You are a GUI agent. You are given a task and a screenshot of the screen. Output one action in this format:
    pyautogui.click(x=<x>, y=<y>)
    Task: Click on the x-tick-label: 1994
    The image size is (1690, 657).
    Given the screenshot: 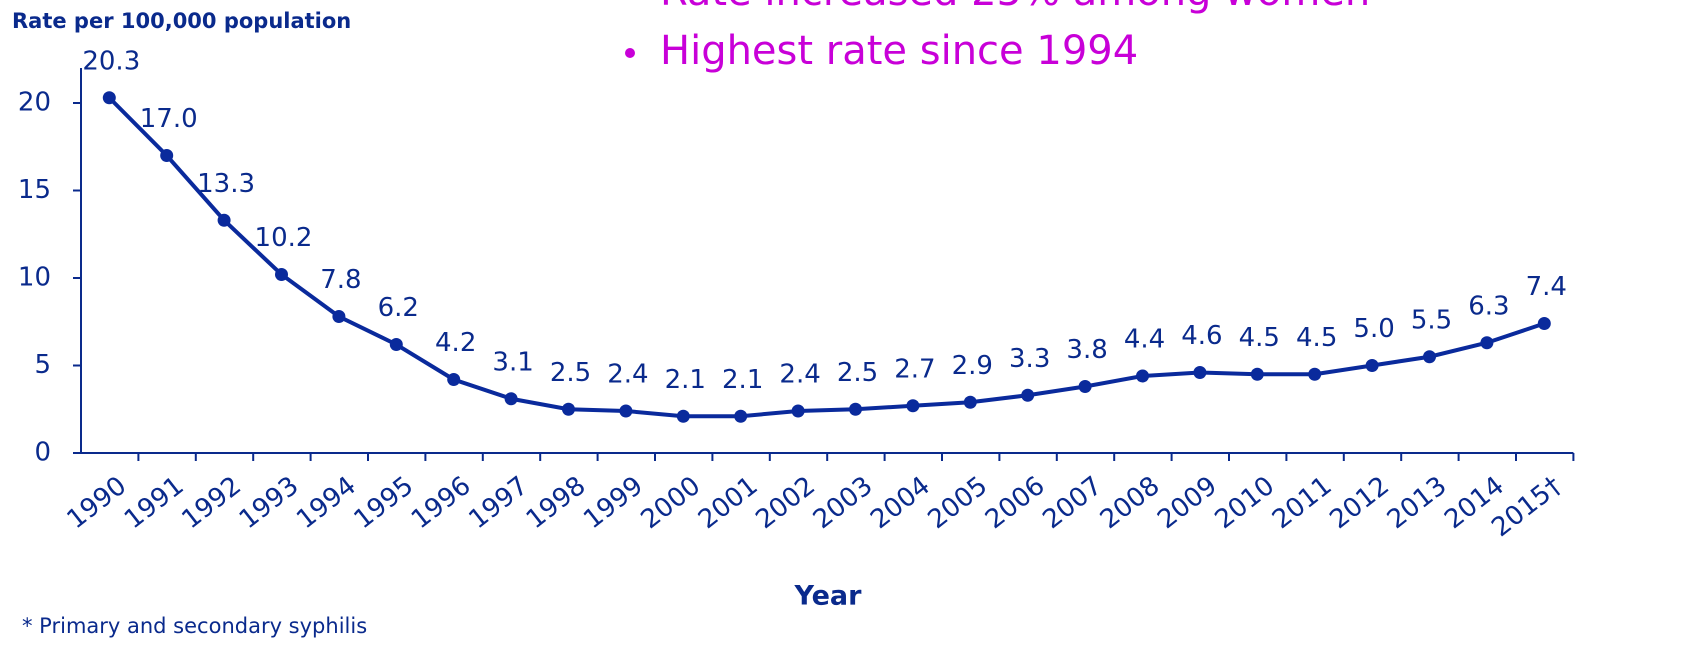 What is the action you would take?
    pyautogui.click(x=326, y=503)
    